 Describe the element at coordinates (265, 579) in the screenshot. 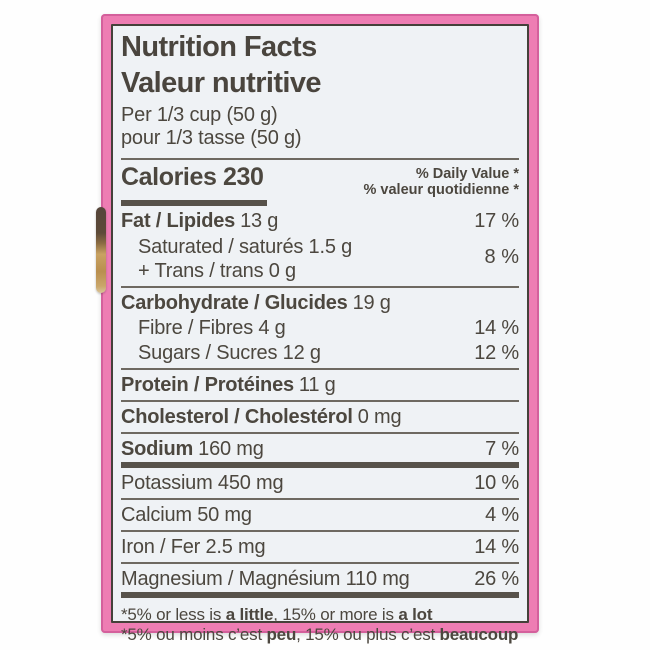

I see `magnesium-name: Magnesium / Magnésium 110 mg` at that location.